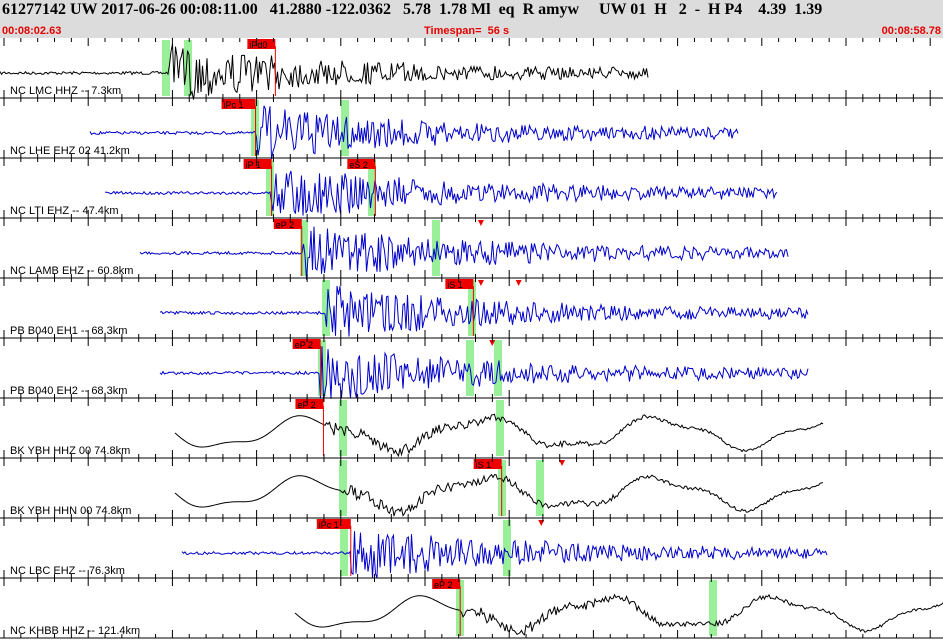  Describe the element at coordinates (67, 571) in the screenshot. I see `station-label: NC LBC EHZ -- 76.3km` at that location.